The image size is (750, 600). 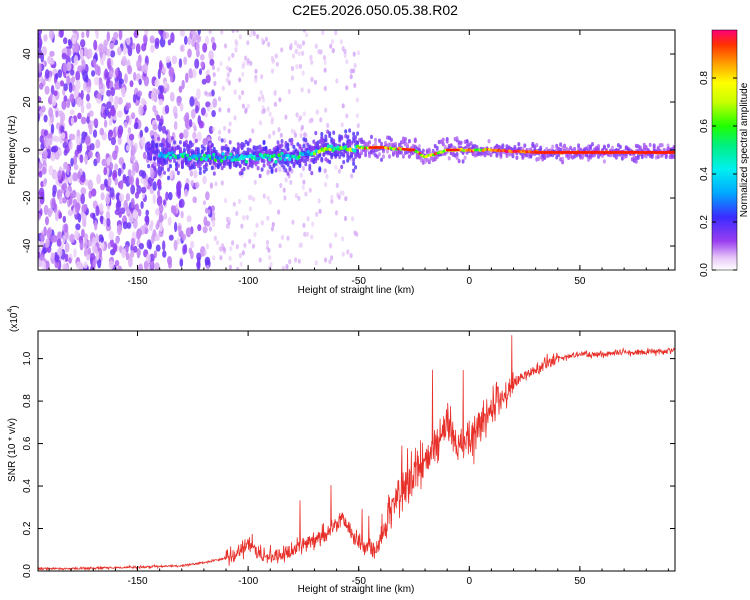 I want to click on top-xtick-label: -50, so click(x=358, y=281).